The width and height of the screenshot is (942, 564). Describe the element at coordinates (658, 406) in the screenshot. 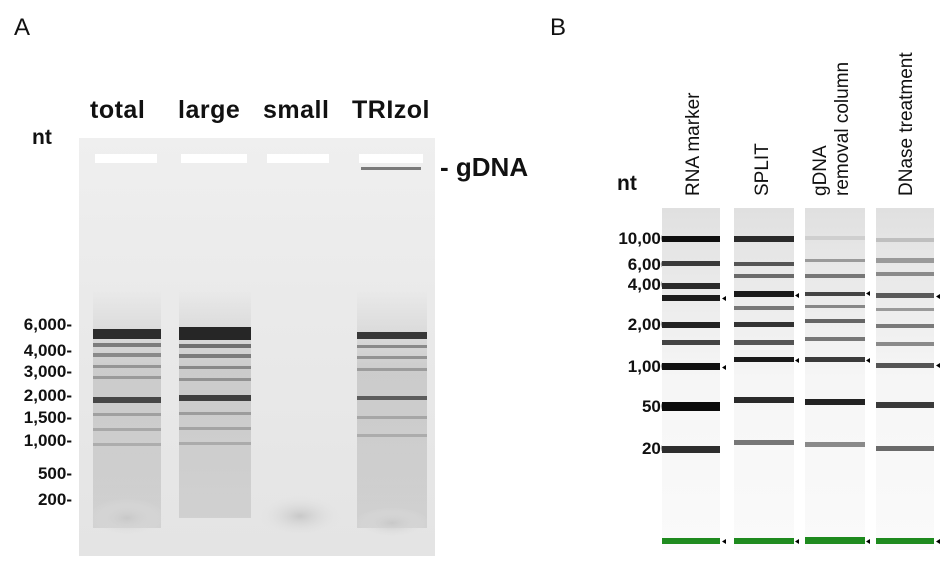

I see `ladder-b-500: 500-` at that location.